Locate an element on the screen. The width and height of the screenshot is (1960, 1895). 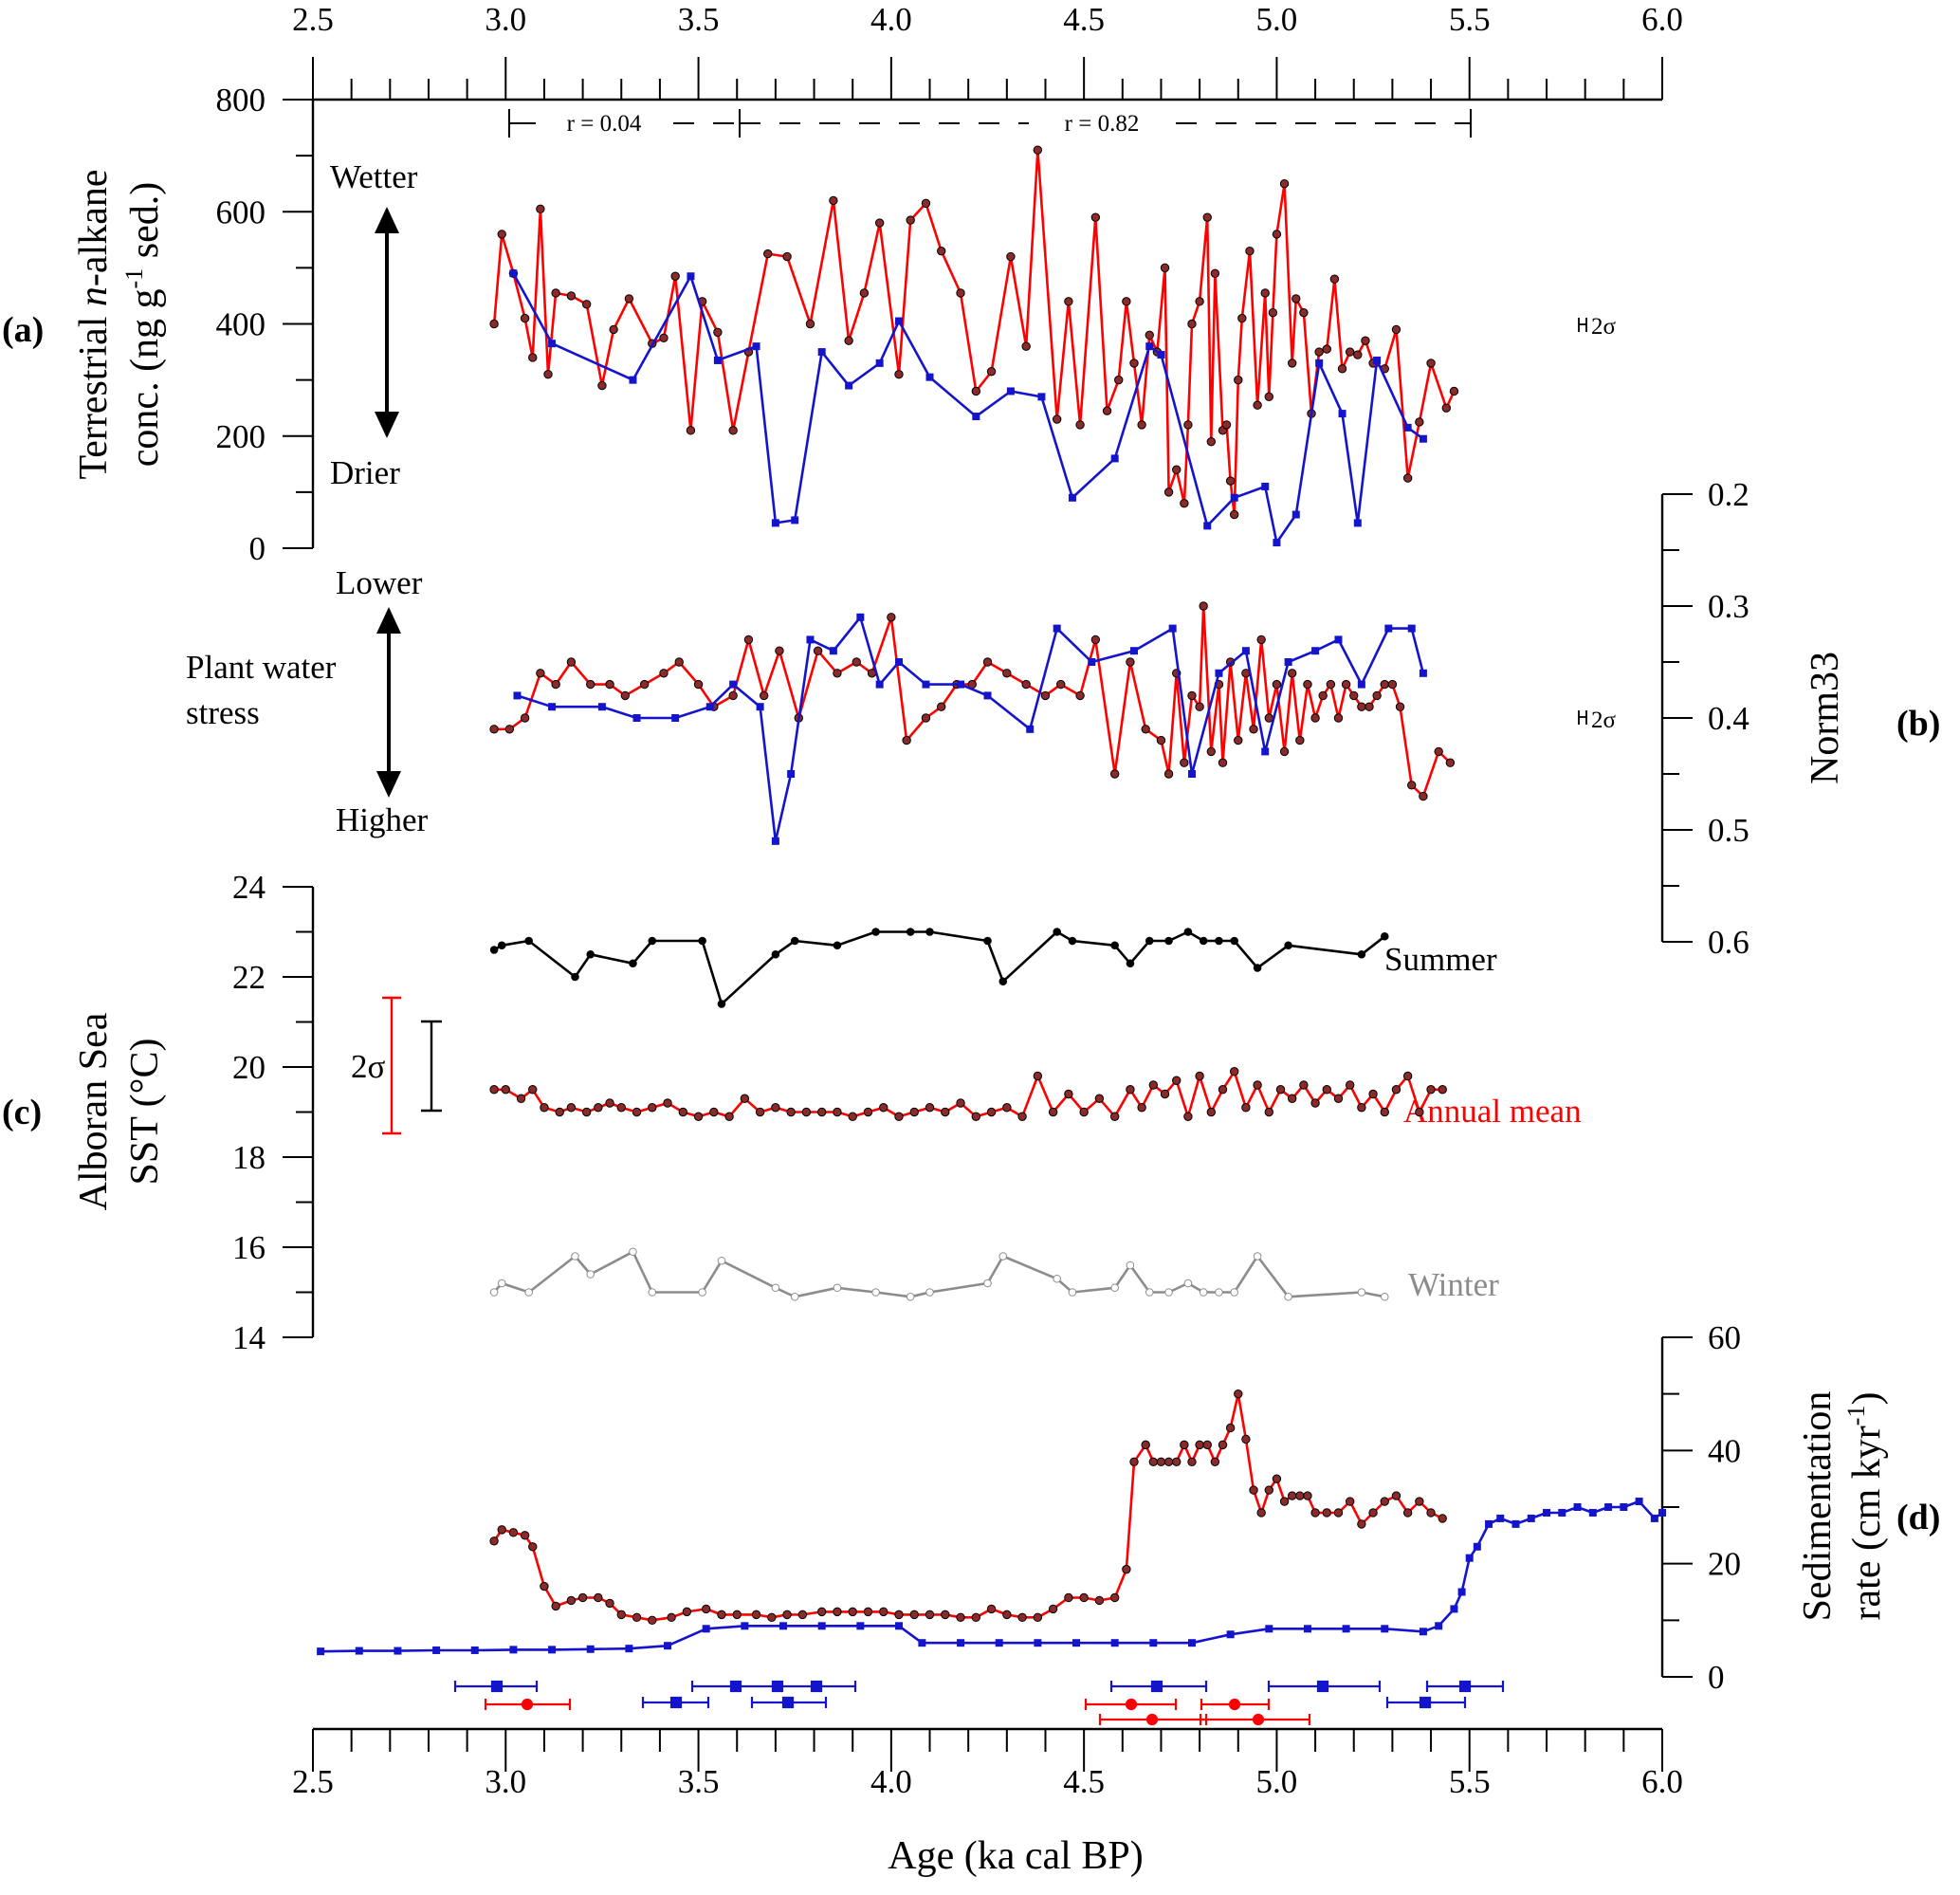
panel-b-tick-label: 0.4 is located at coordinates (1728, 719).